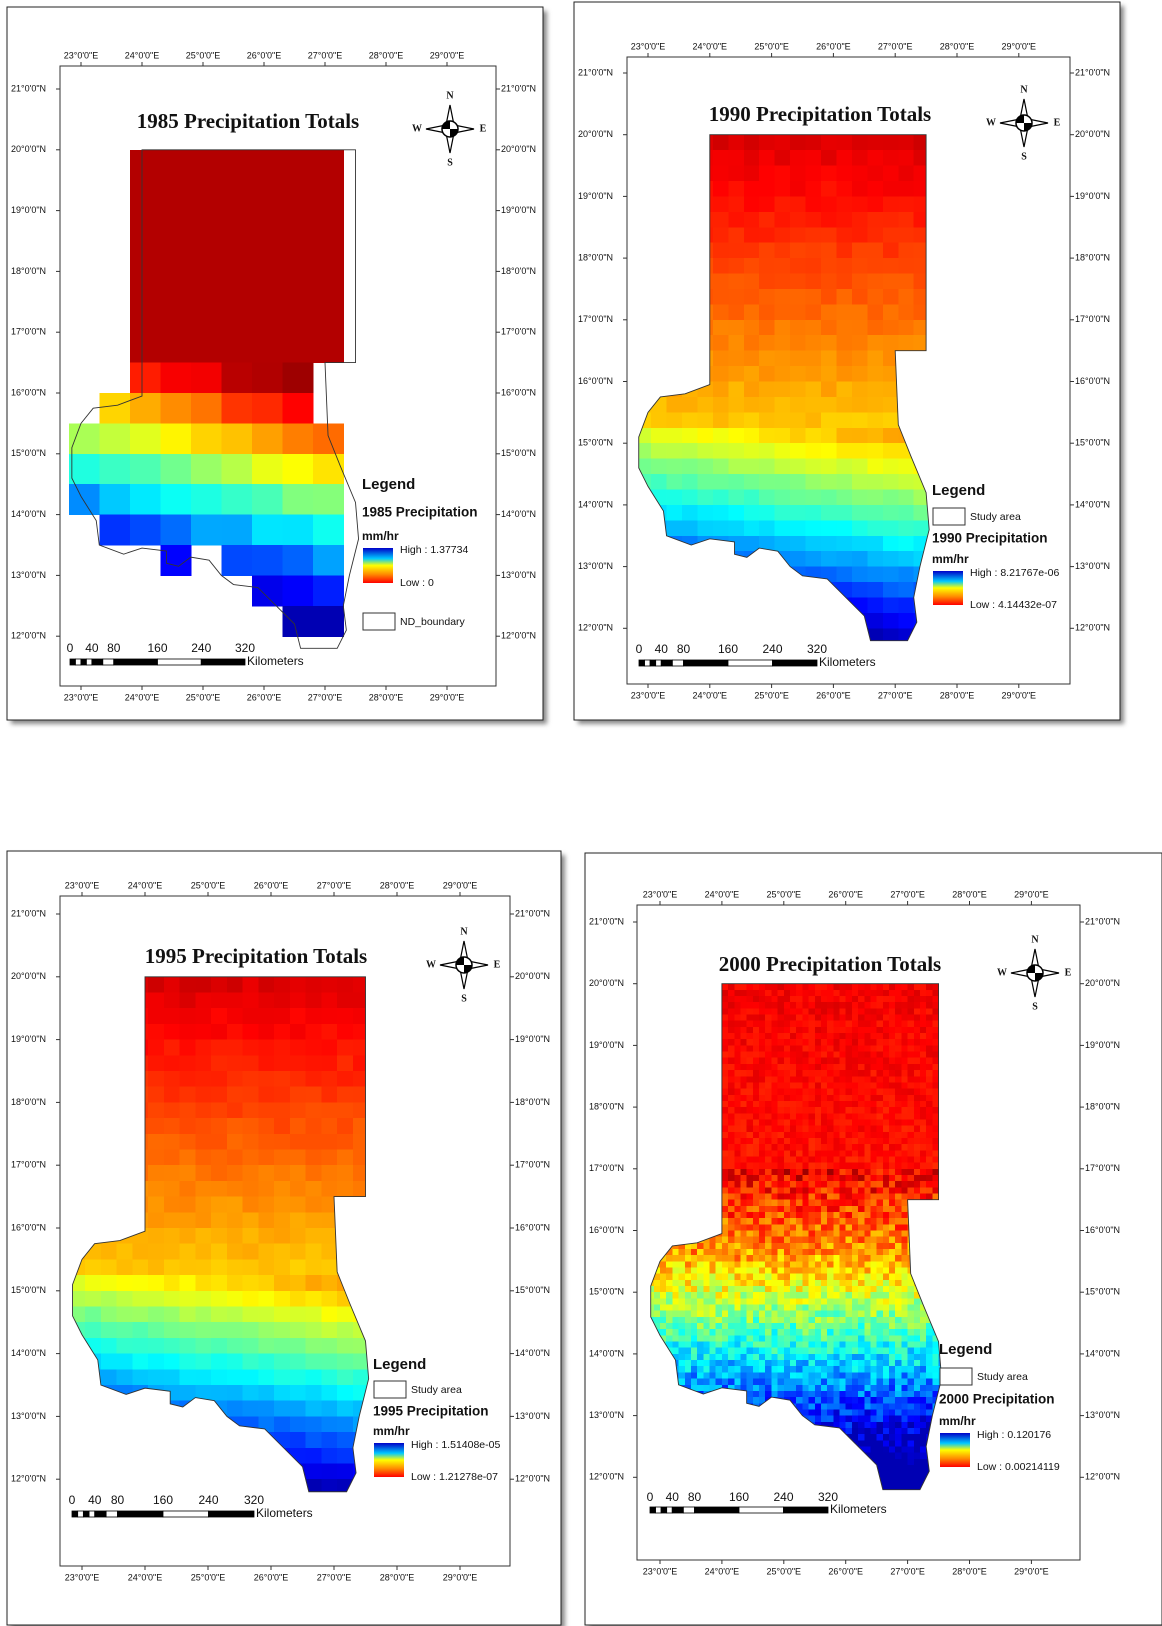 This screenshot has height=1626, width=1162. I want to click on scale-bar-segment, so click(100, 1514).